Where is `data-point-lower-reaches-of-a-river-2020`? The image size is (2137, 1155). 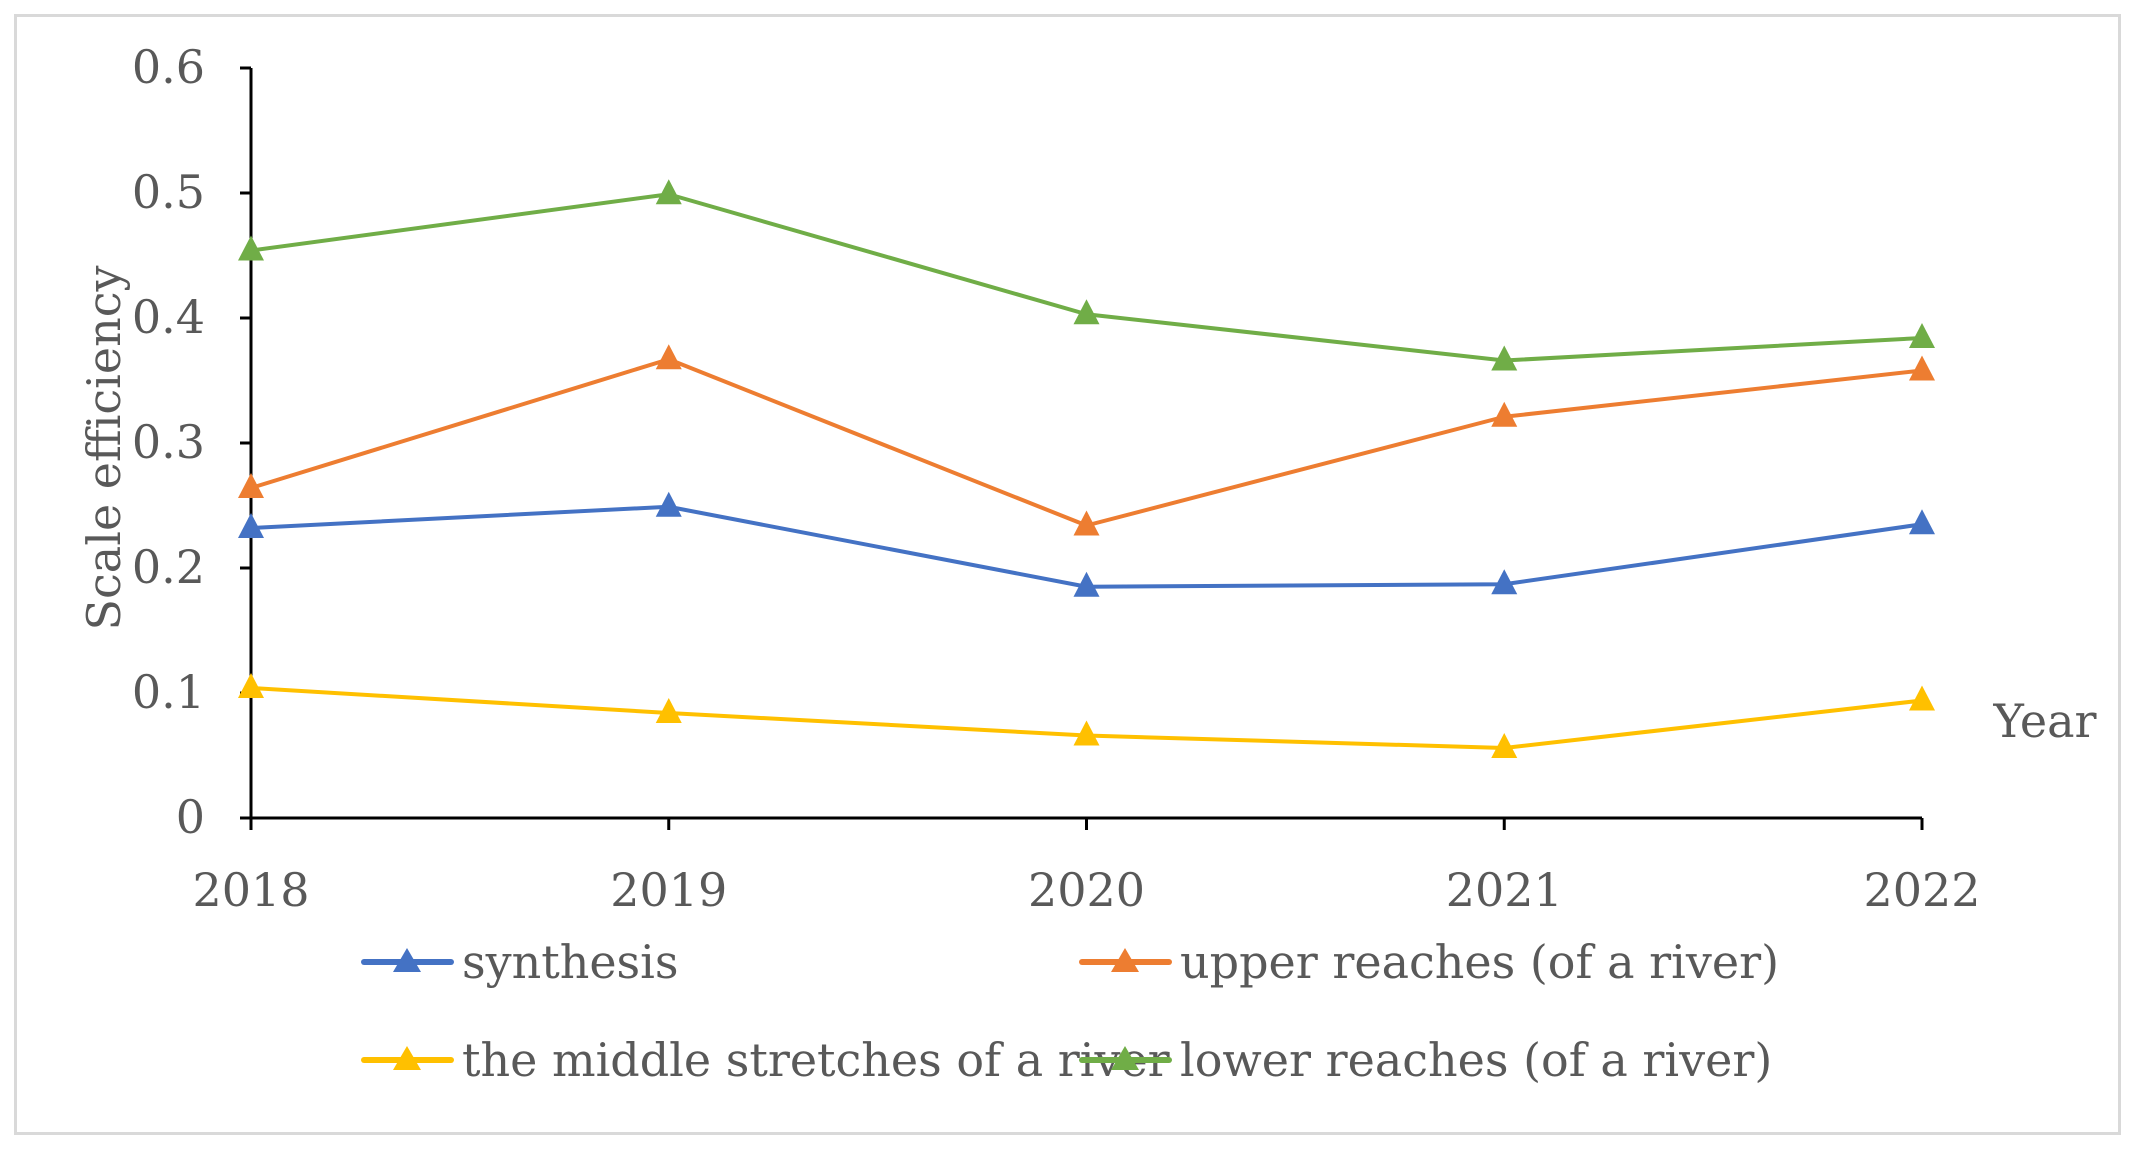
data-point-lower-reaches-of-a-river-2020 is located at coordinates (1086, 312).